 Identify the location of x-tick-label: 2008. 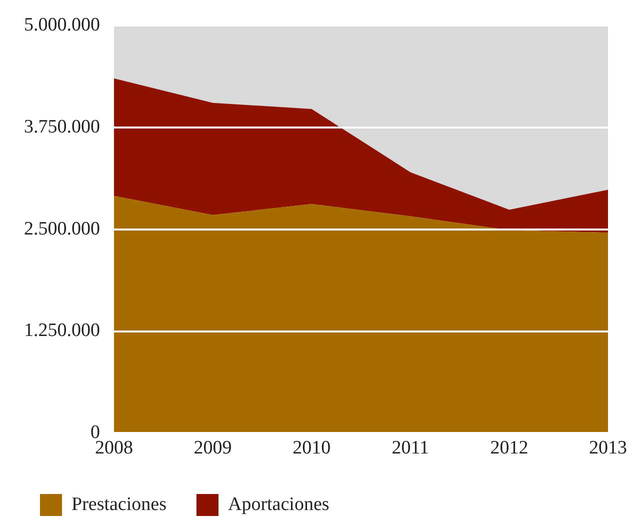
(114, 448).